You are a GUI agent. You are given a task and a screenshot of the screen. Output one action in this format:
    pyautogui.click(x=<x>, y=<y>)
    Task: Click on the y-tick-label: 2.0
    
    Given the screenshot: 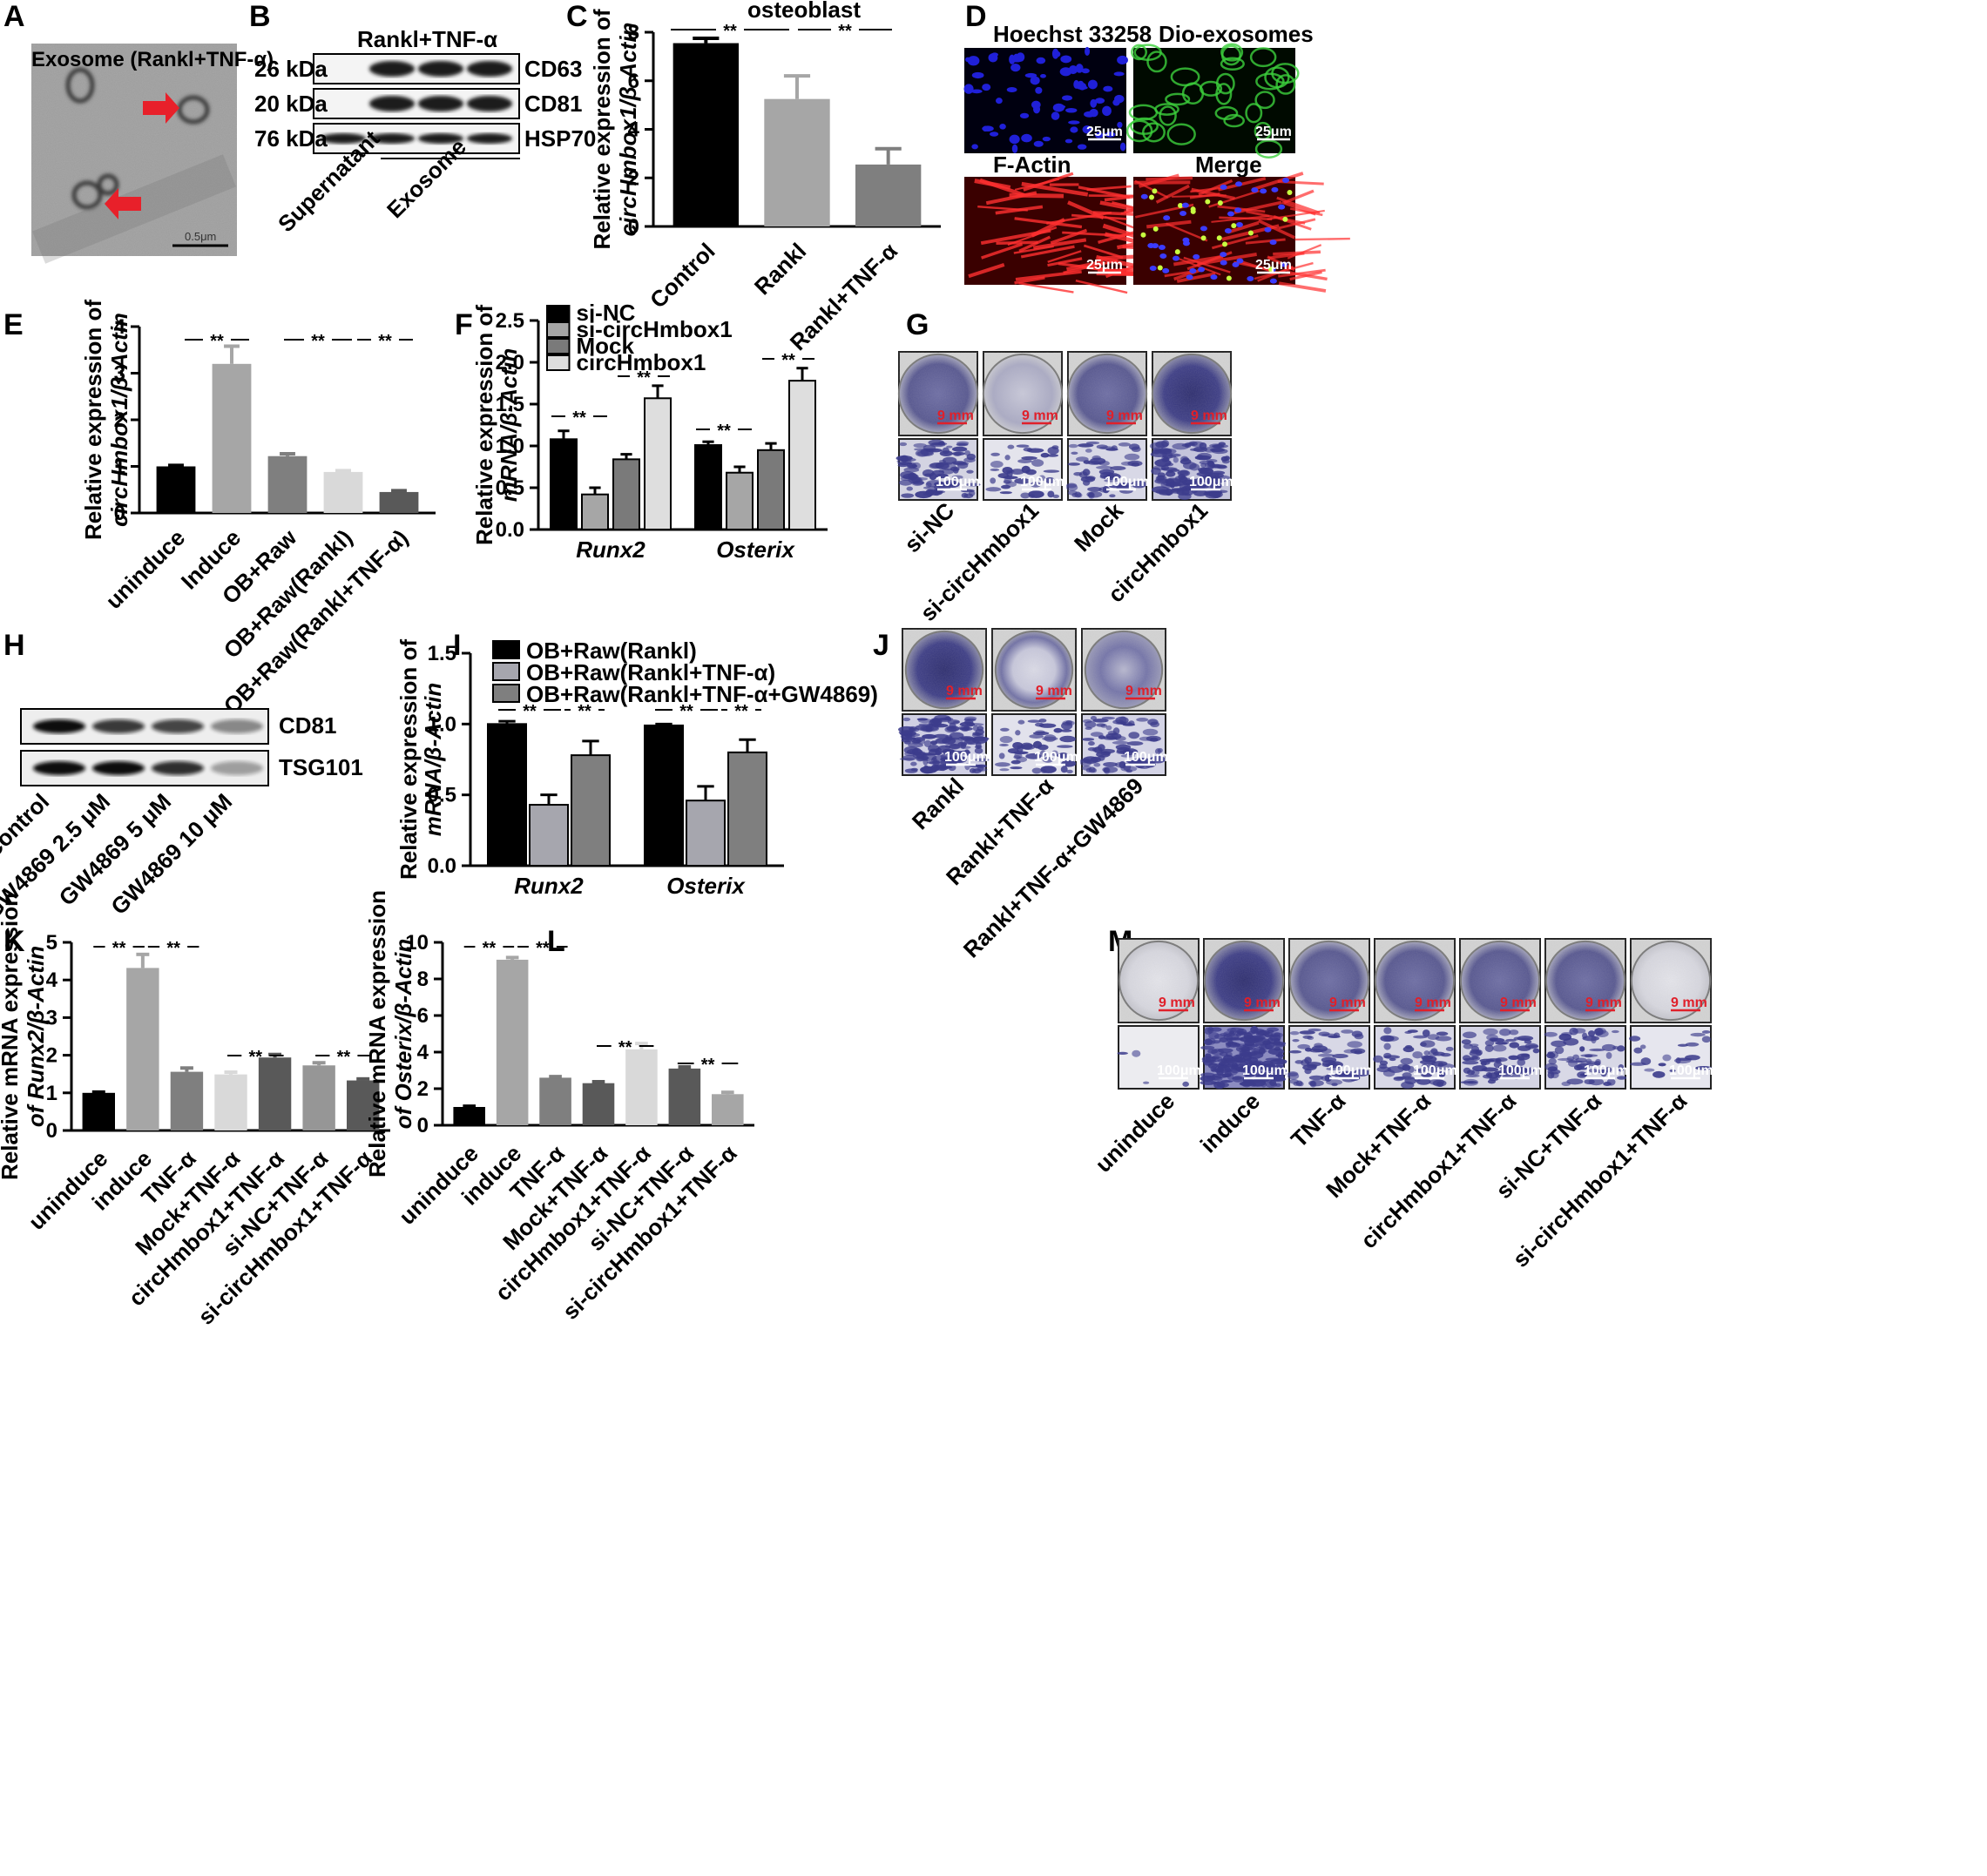 What is the action you would take?
    pyautogui.click(x=510, y=363)
    